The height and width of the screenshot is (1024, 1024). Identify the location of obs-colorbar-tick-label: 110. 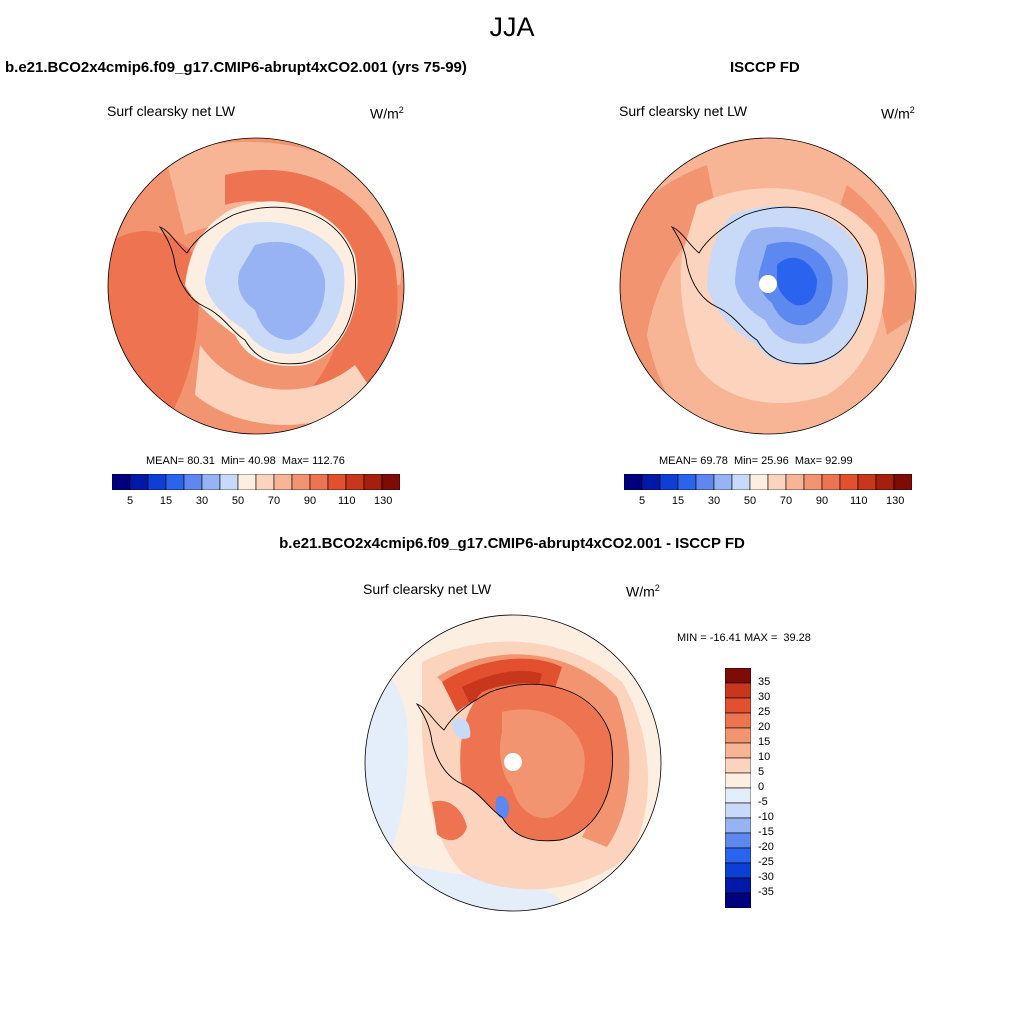
(859, 501).